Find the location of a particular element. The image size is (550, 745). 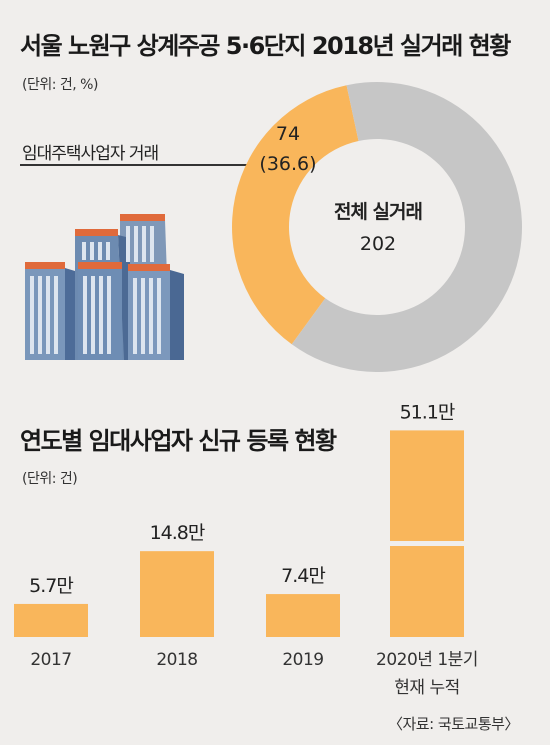

category-label: 2019 is located at coordinates (302, 660).